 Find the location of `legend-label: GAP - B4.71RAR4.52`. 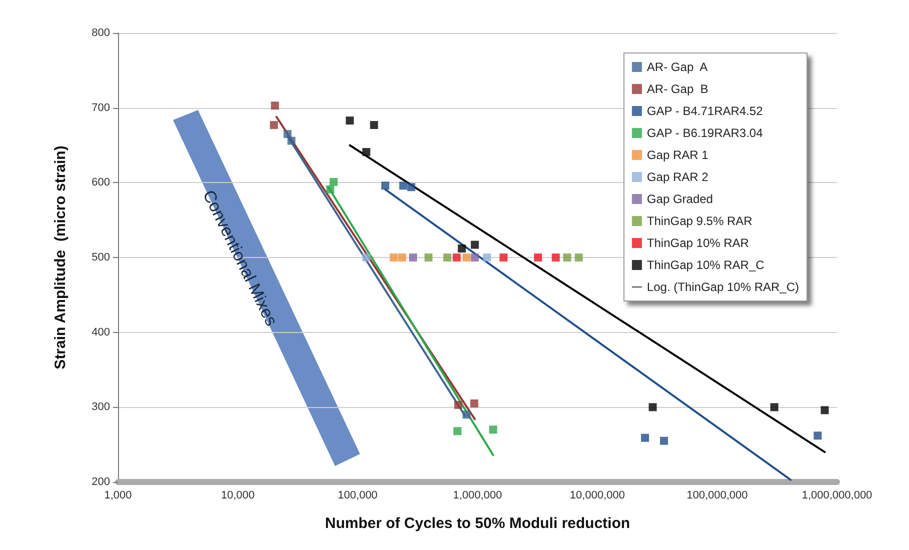

legend-label: GAP - B4.71RAR4.52 is located at coordinates (705, 111).